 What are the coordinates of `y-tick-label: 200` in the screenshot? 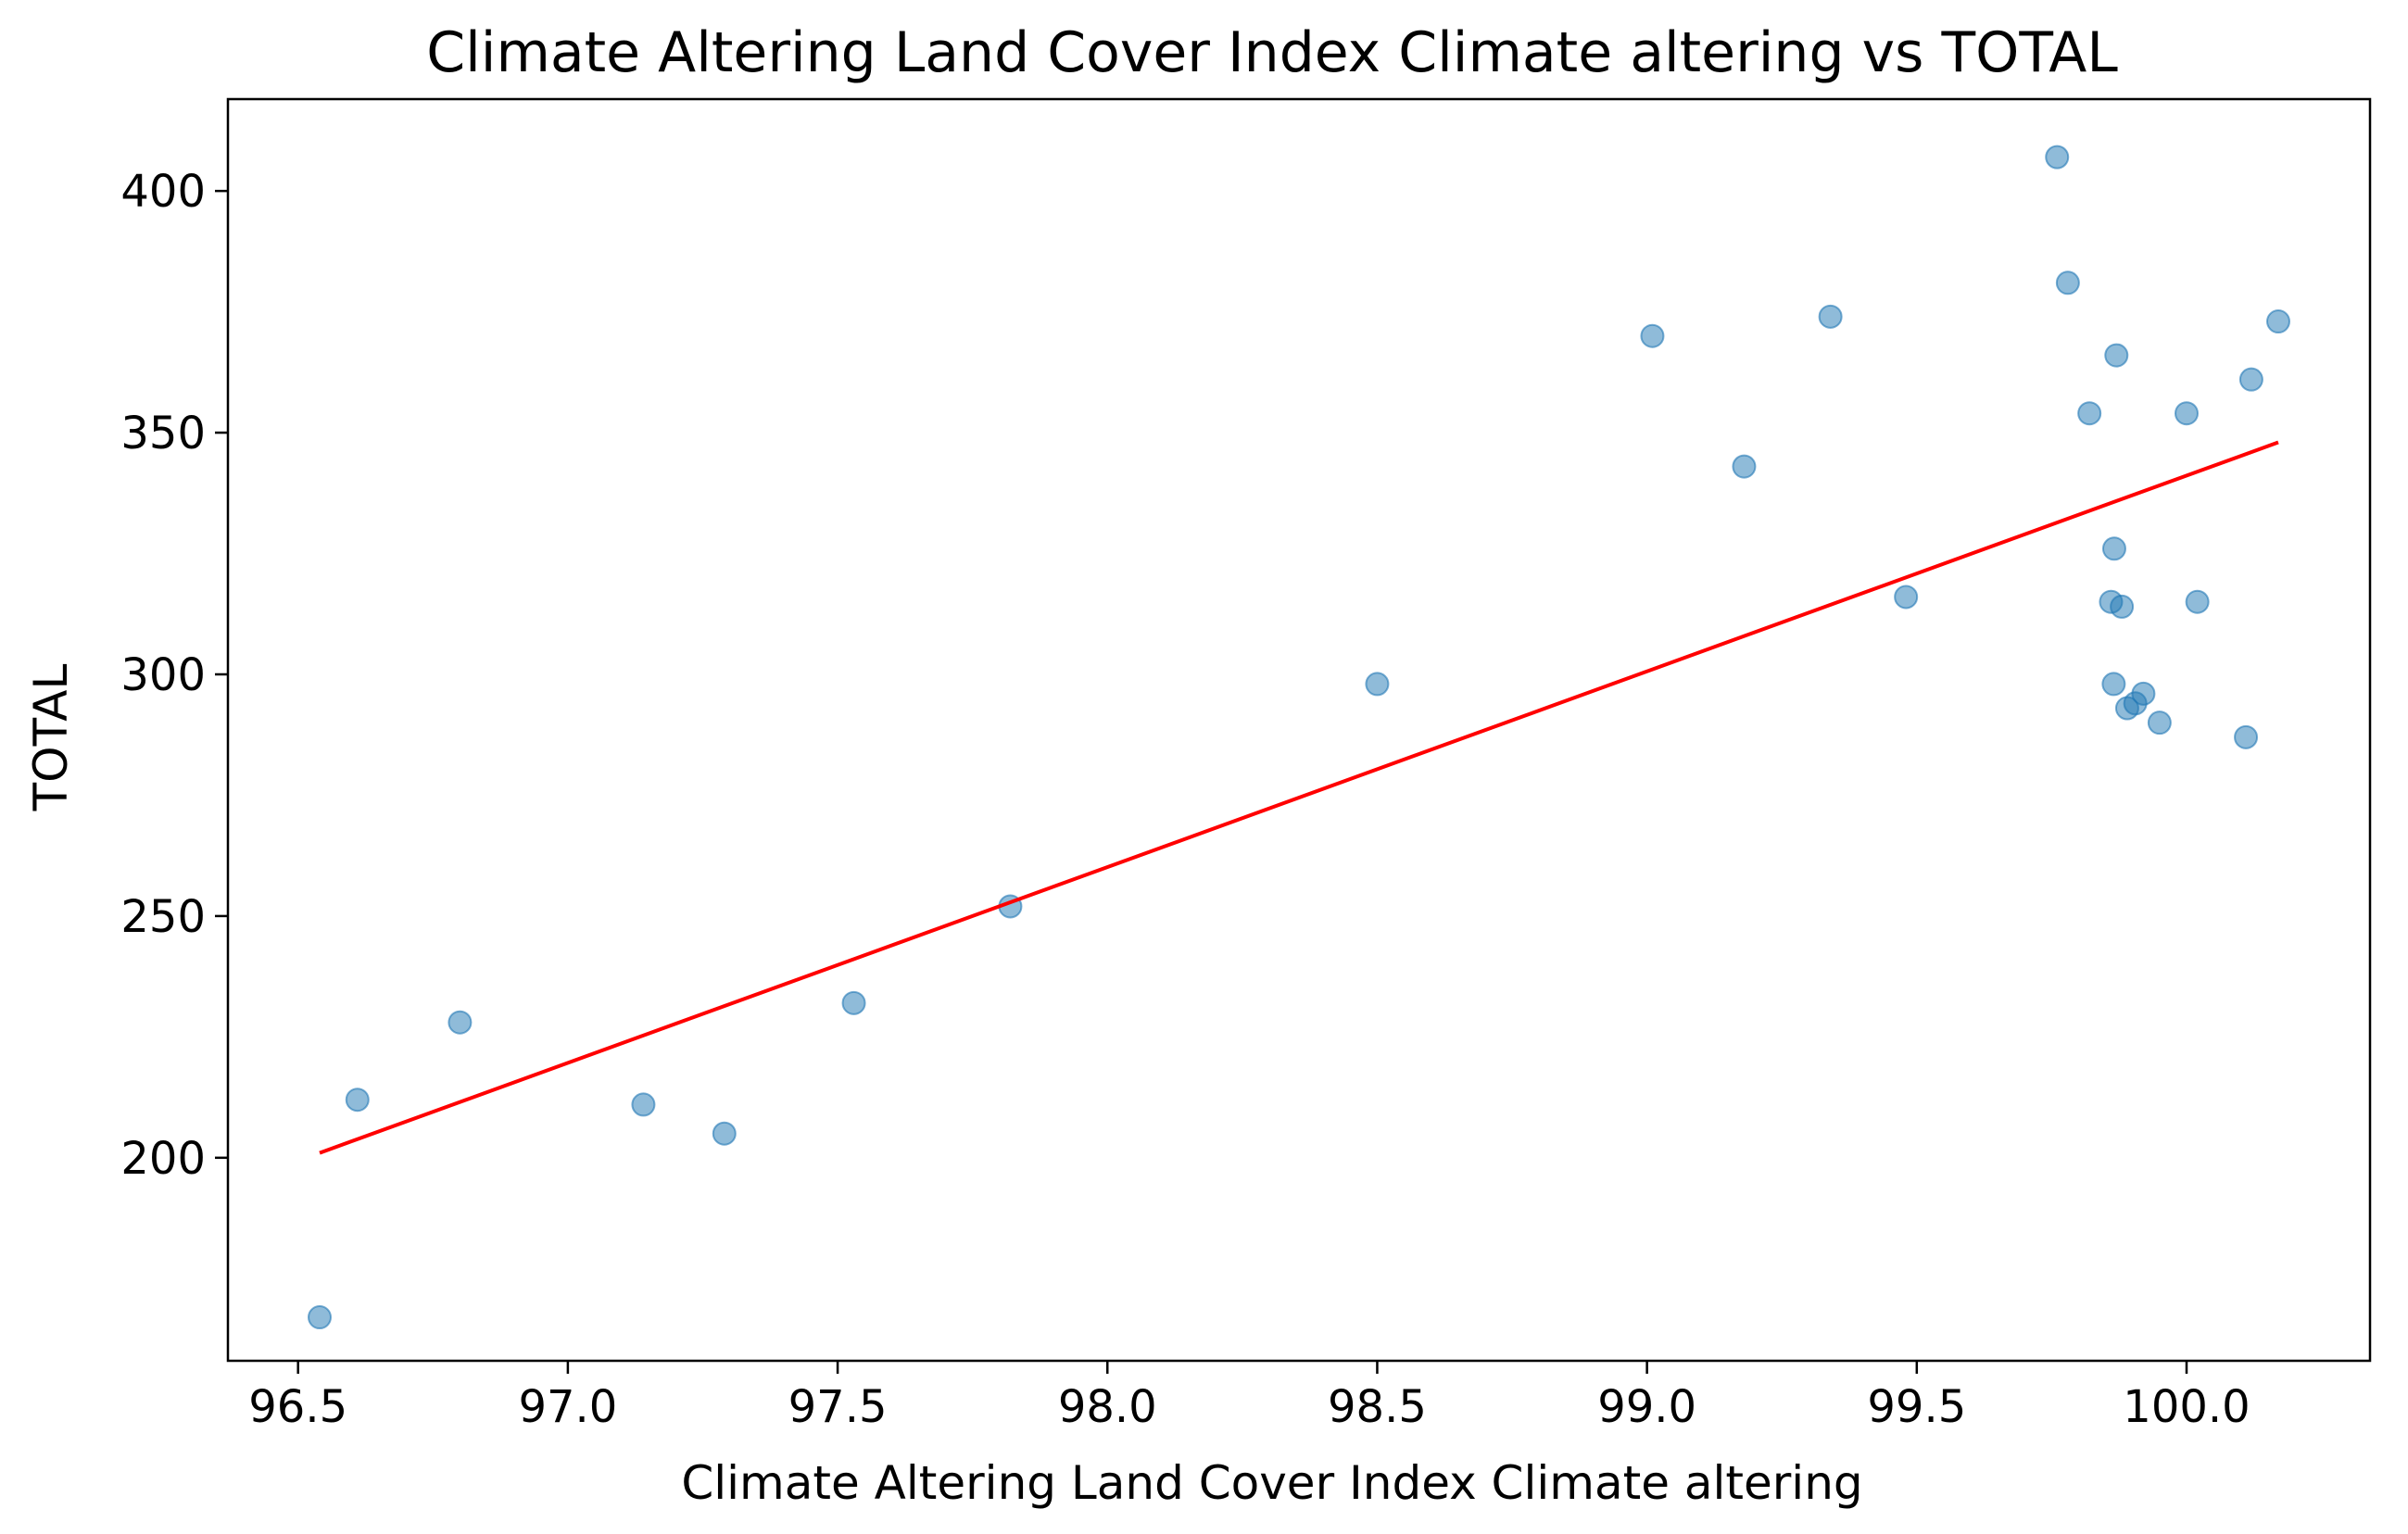 It's located at (163, 1159).